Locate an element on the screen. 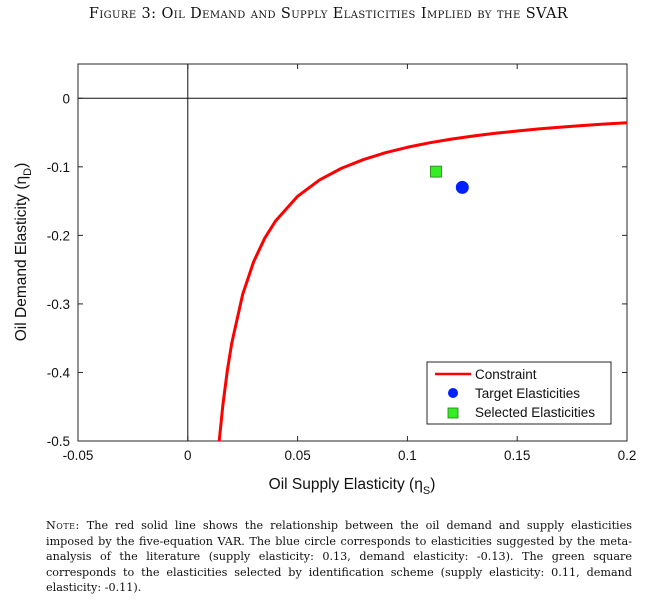 The width and height of the screenshot is (657, 604). x-axis-label: Oil Supply Elasticity (ηS) is located at coordinates (352, 486).